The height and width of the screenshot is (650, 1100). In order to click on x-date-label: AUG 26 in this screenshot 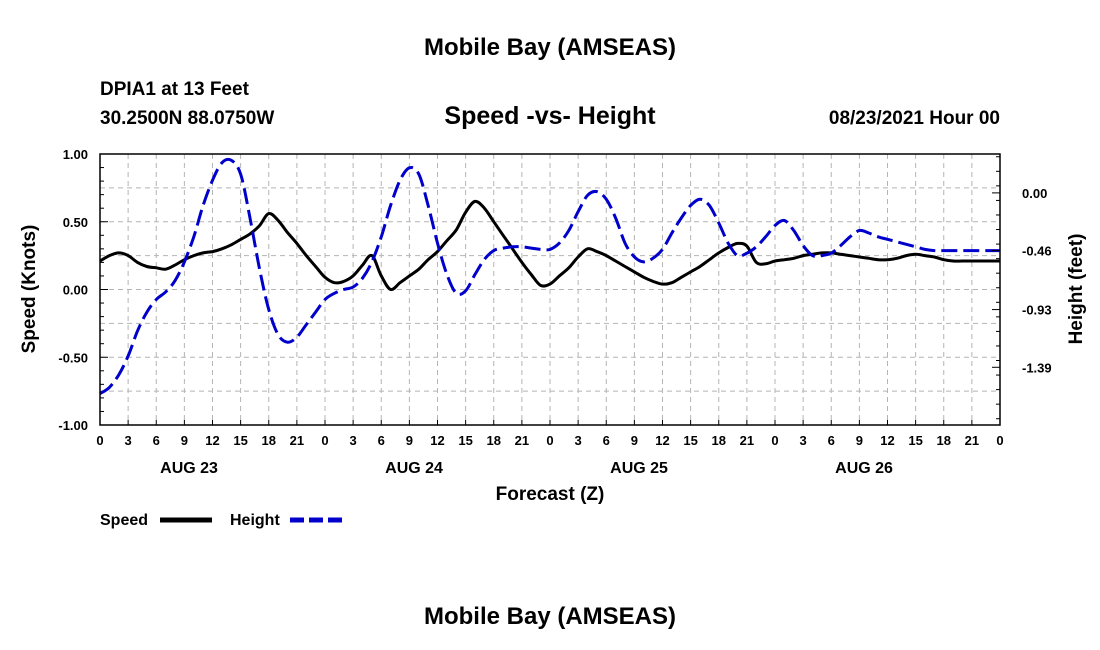, I will do `click(864, 468)`.